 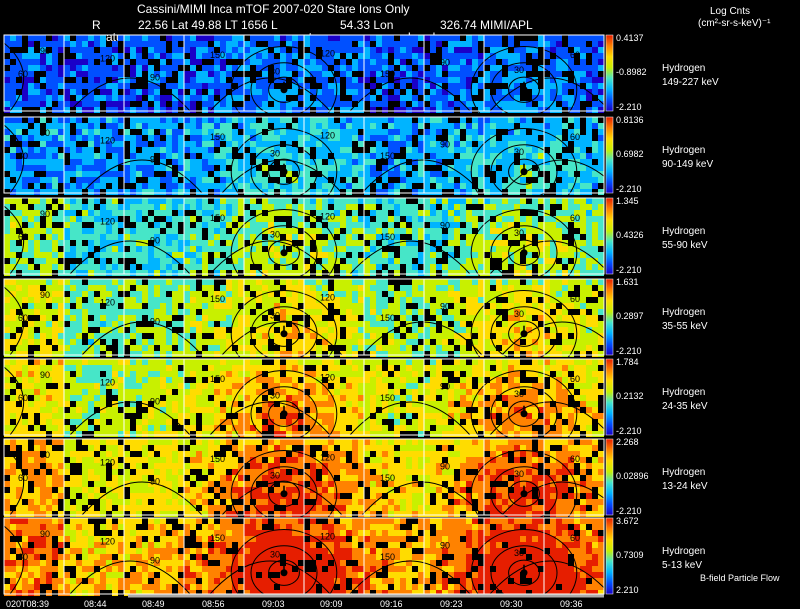 I want to click on time-tick-label: 09:36, so click(x=571, y=604).